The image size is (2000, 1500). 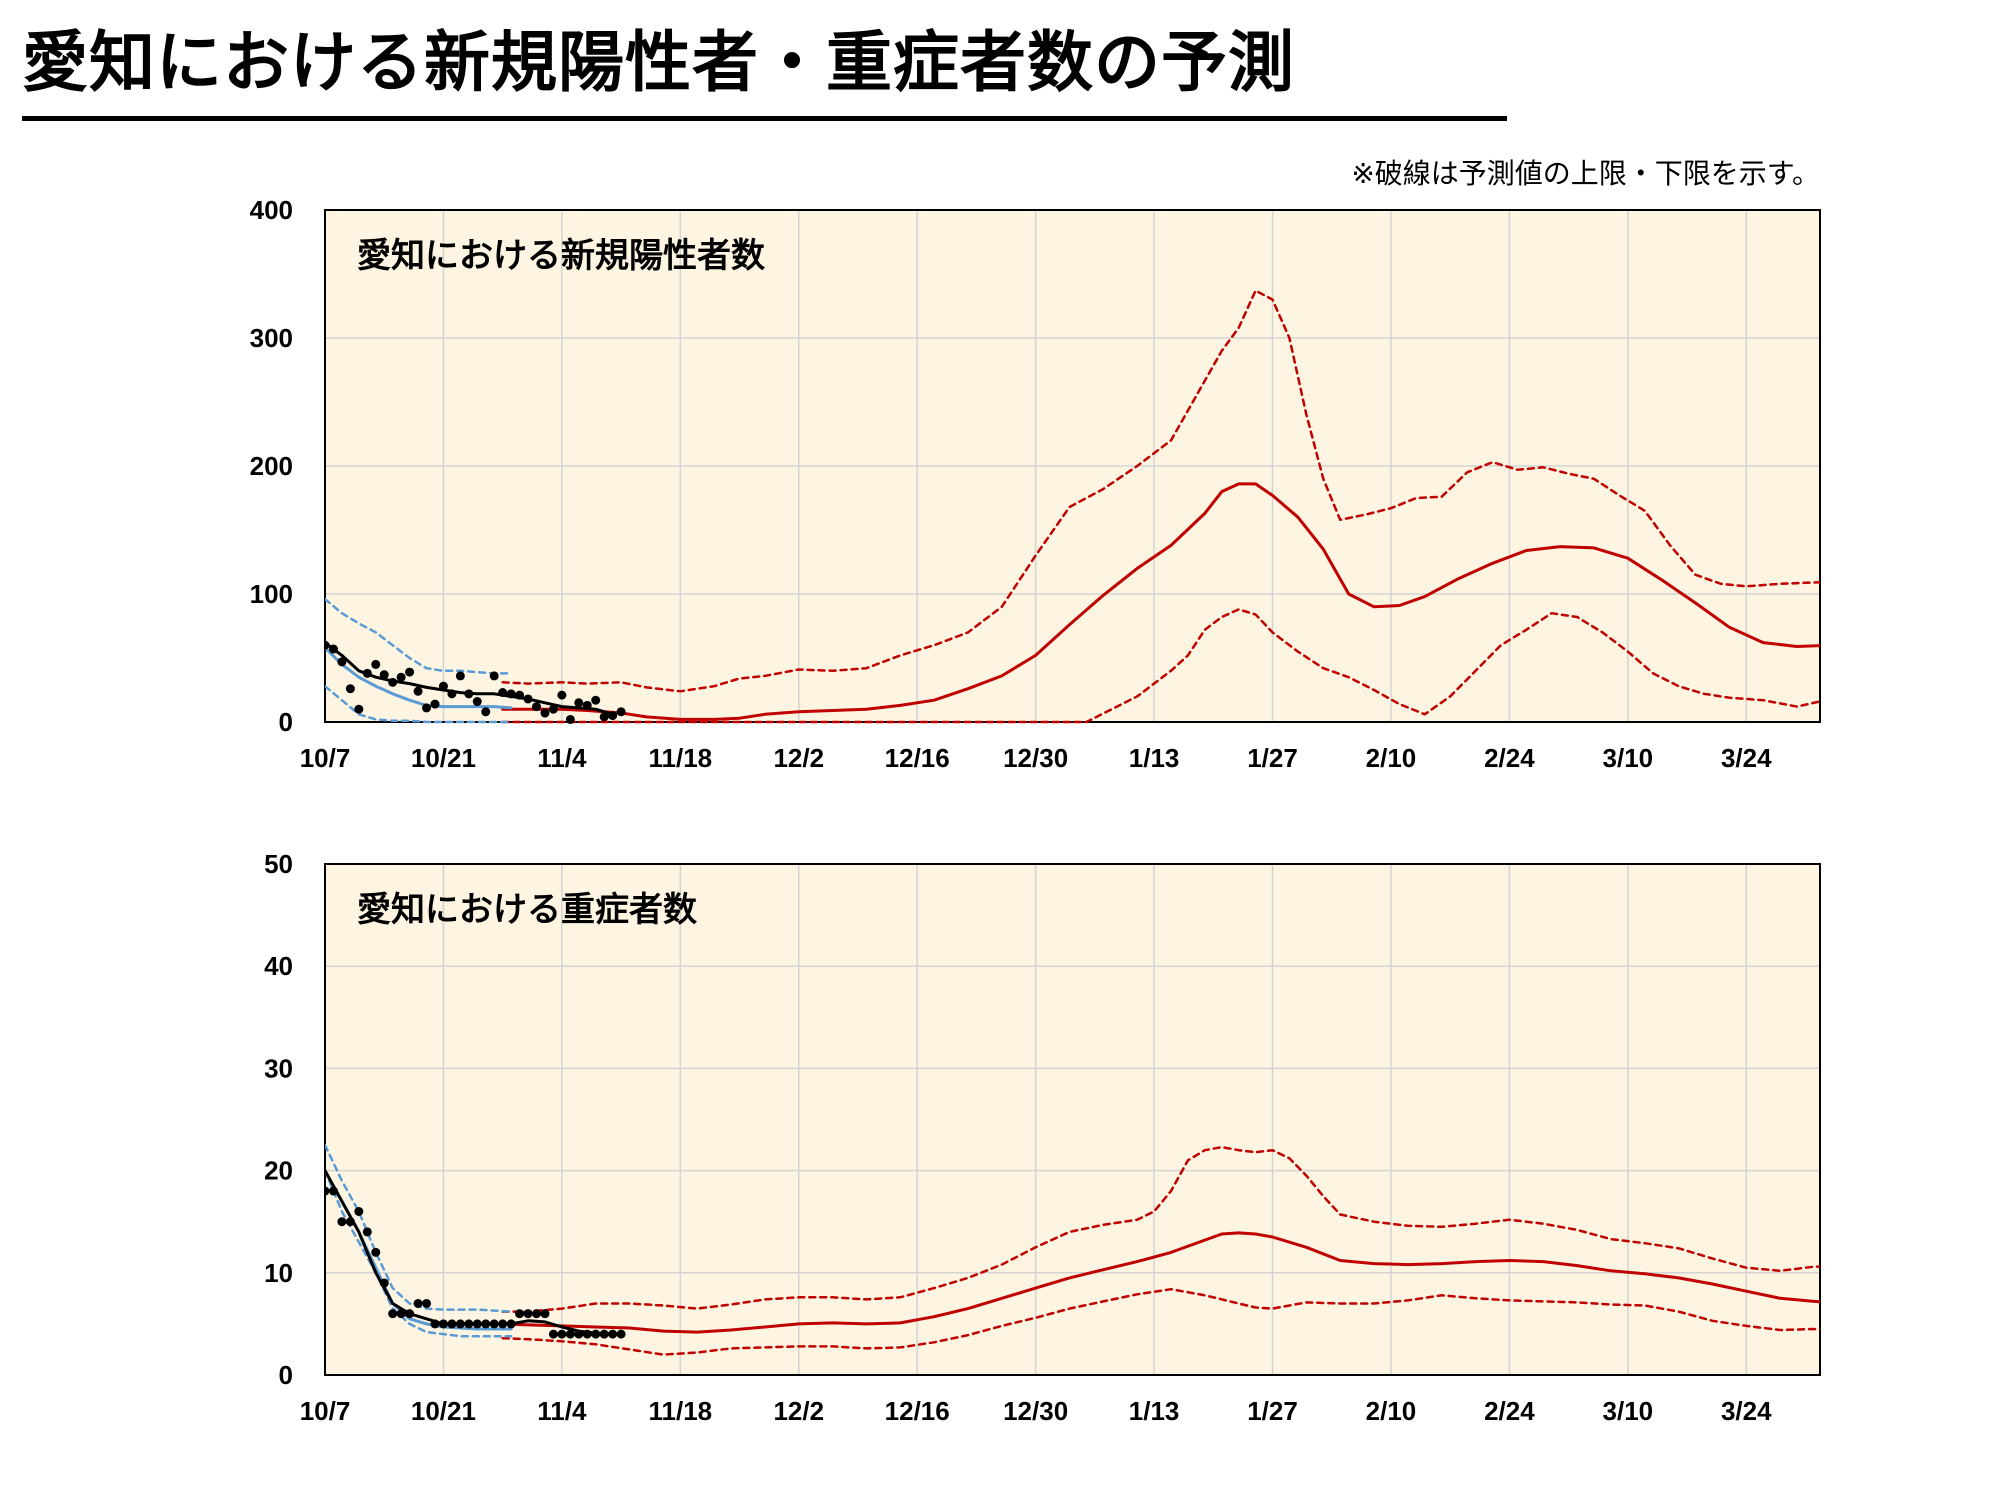 I want to click on title-underline, so click(x=764, y=118).